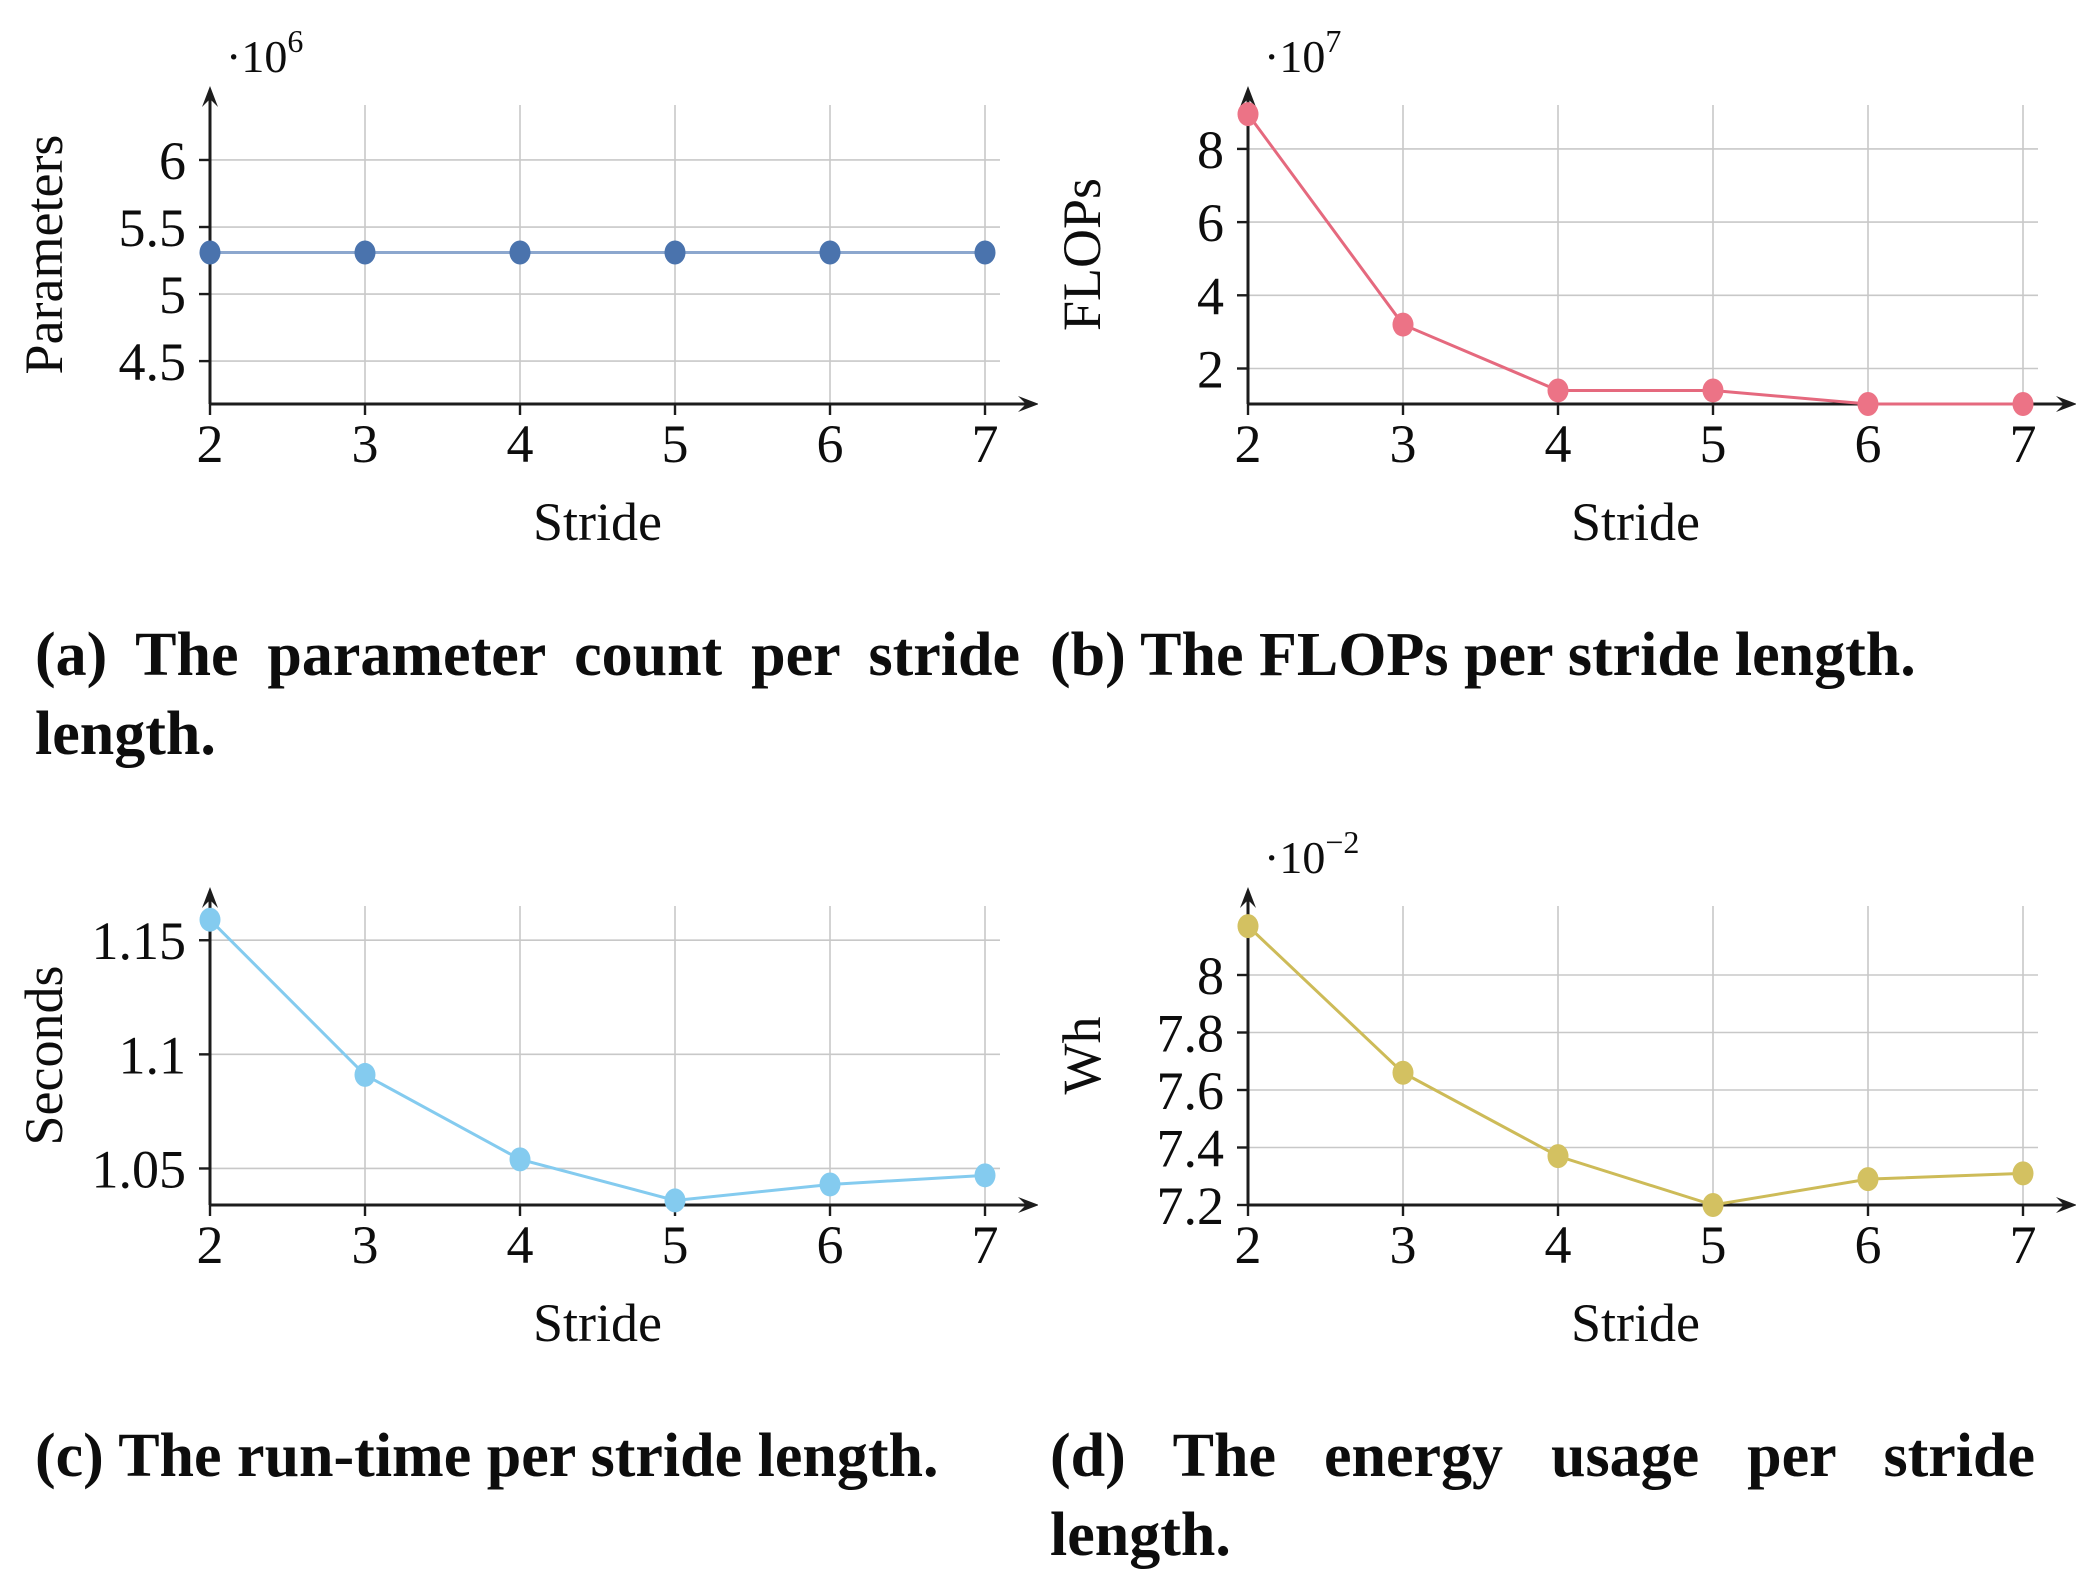  What do you see at coordinates (44, 1055) in the screenshot?
I see `y-axis-label: Seconds` at bounding box center [44, 1055].